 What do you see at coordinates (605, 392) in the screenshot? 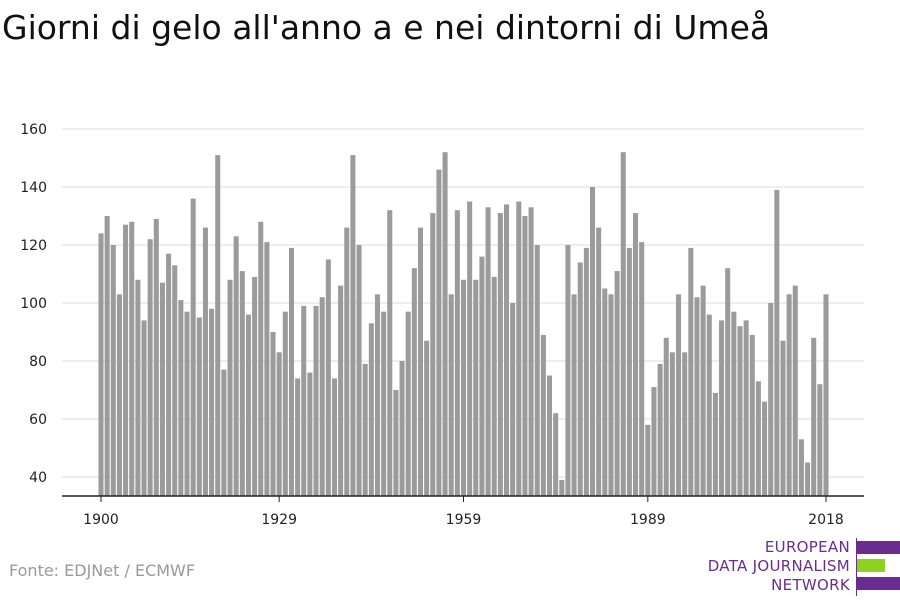
I see `bar-1982` at bounding box center [605, 392].